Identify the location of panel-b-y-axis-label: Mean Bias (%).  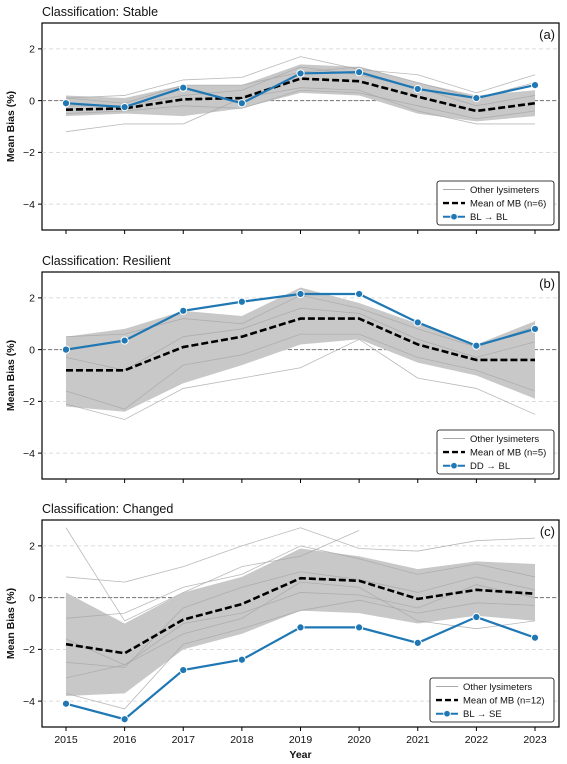
(11, 375).